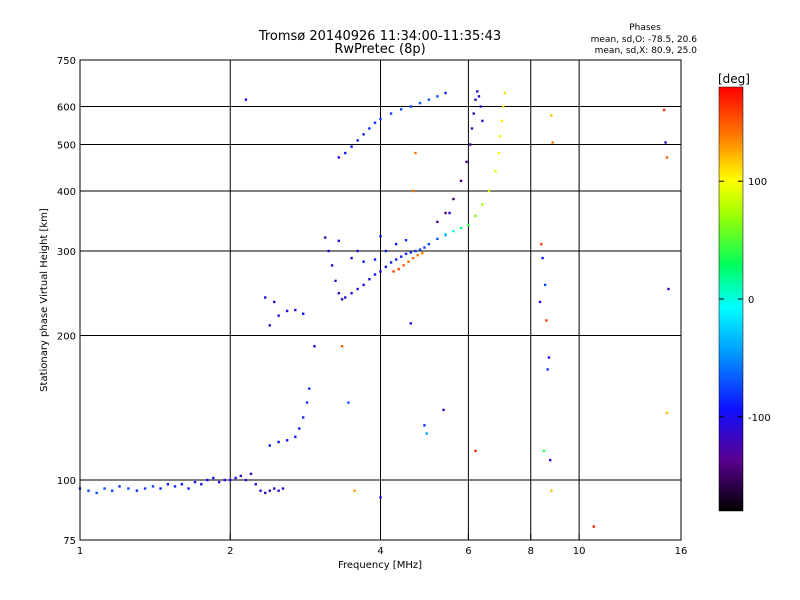  I want to click on x-tick-label: 10, so click(579, 551).